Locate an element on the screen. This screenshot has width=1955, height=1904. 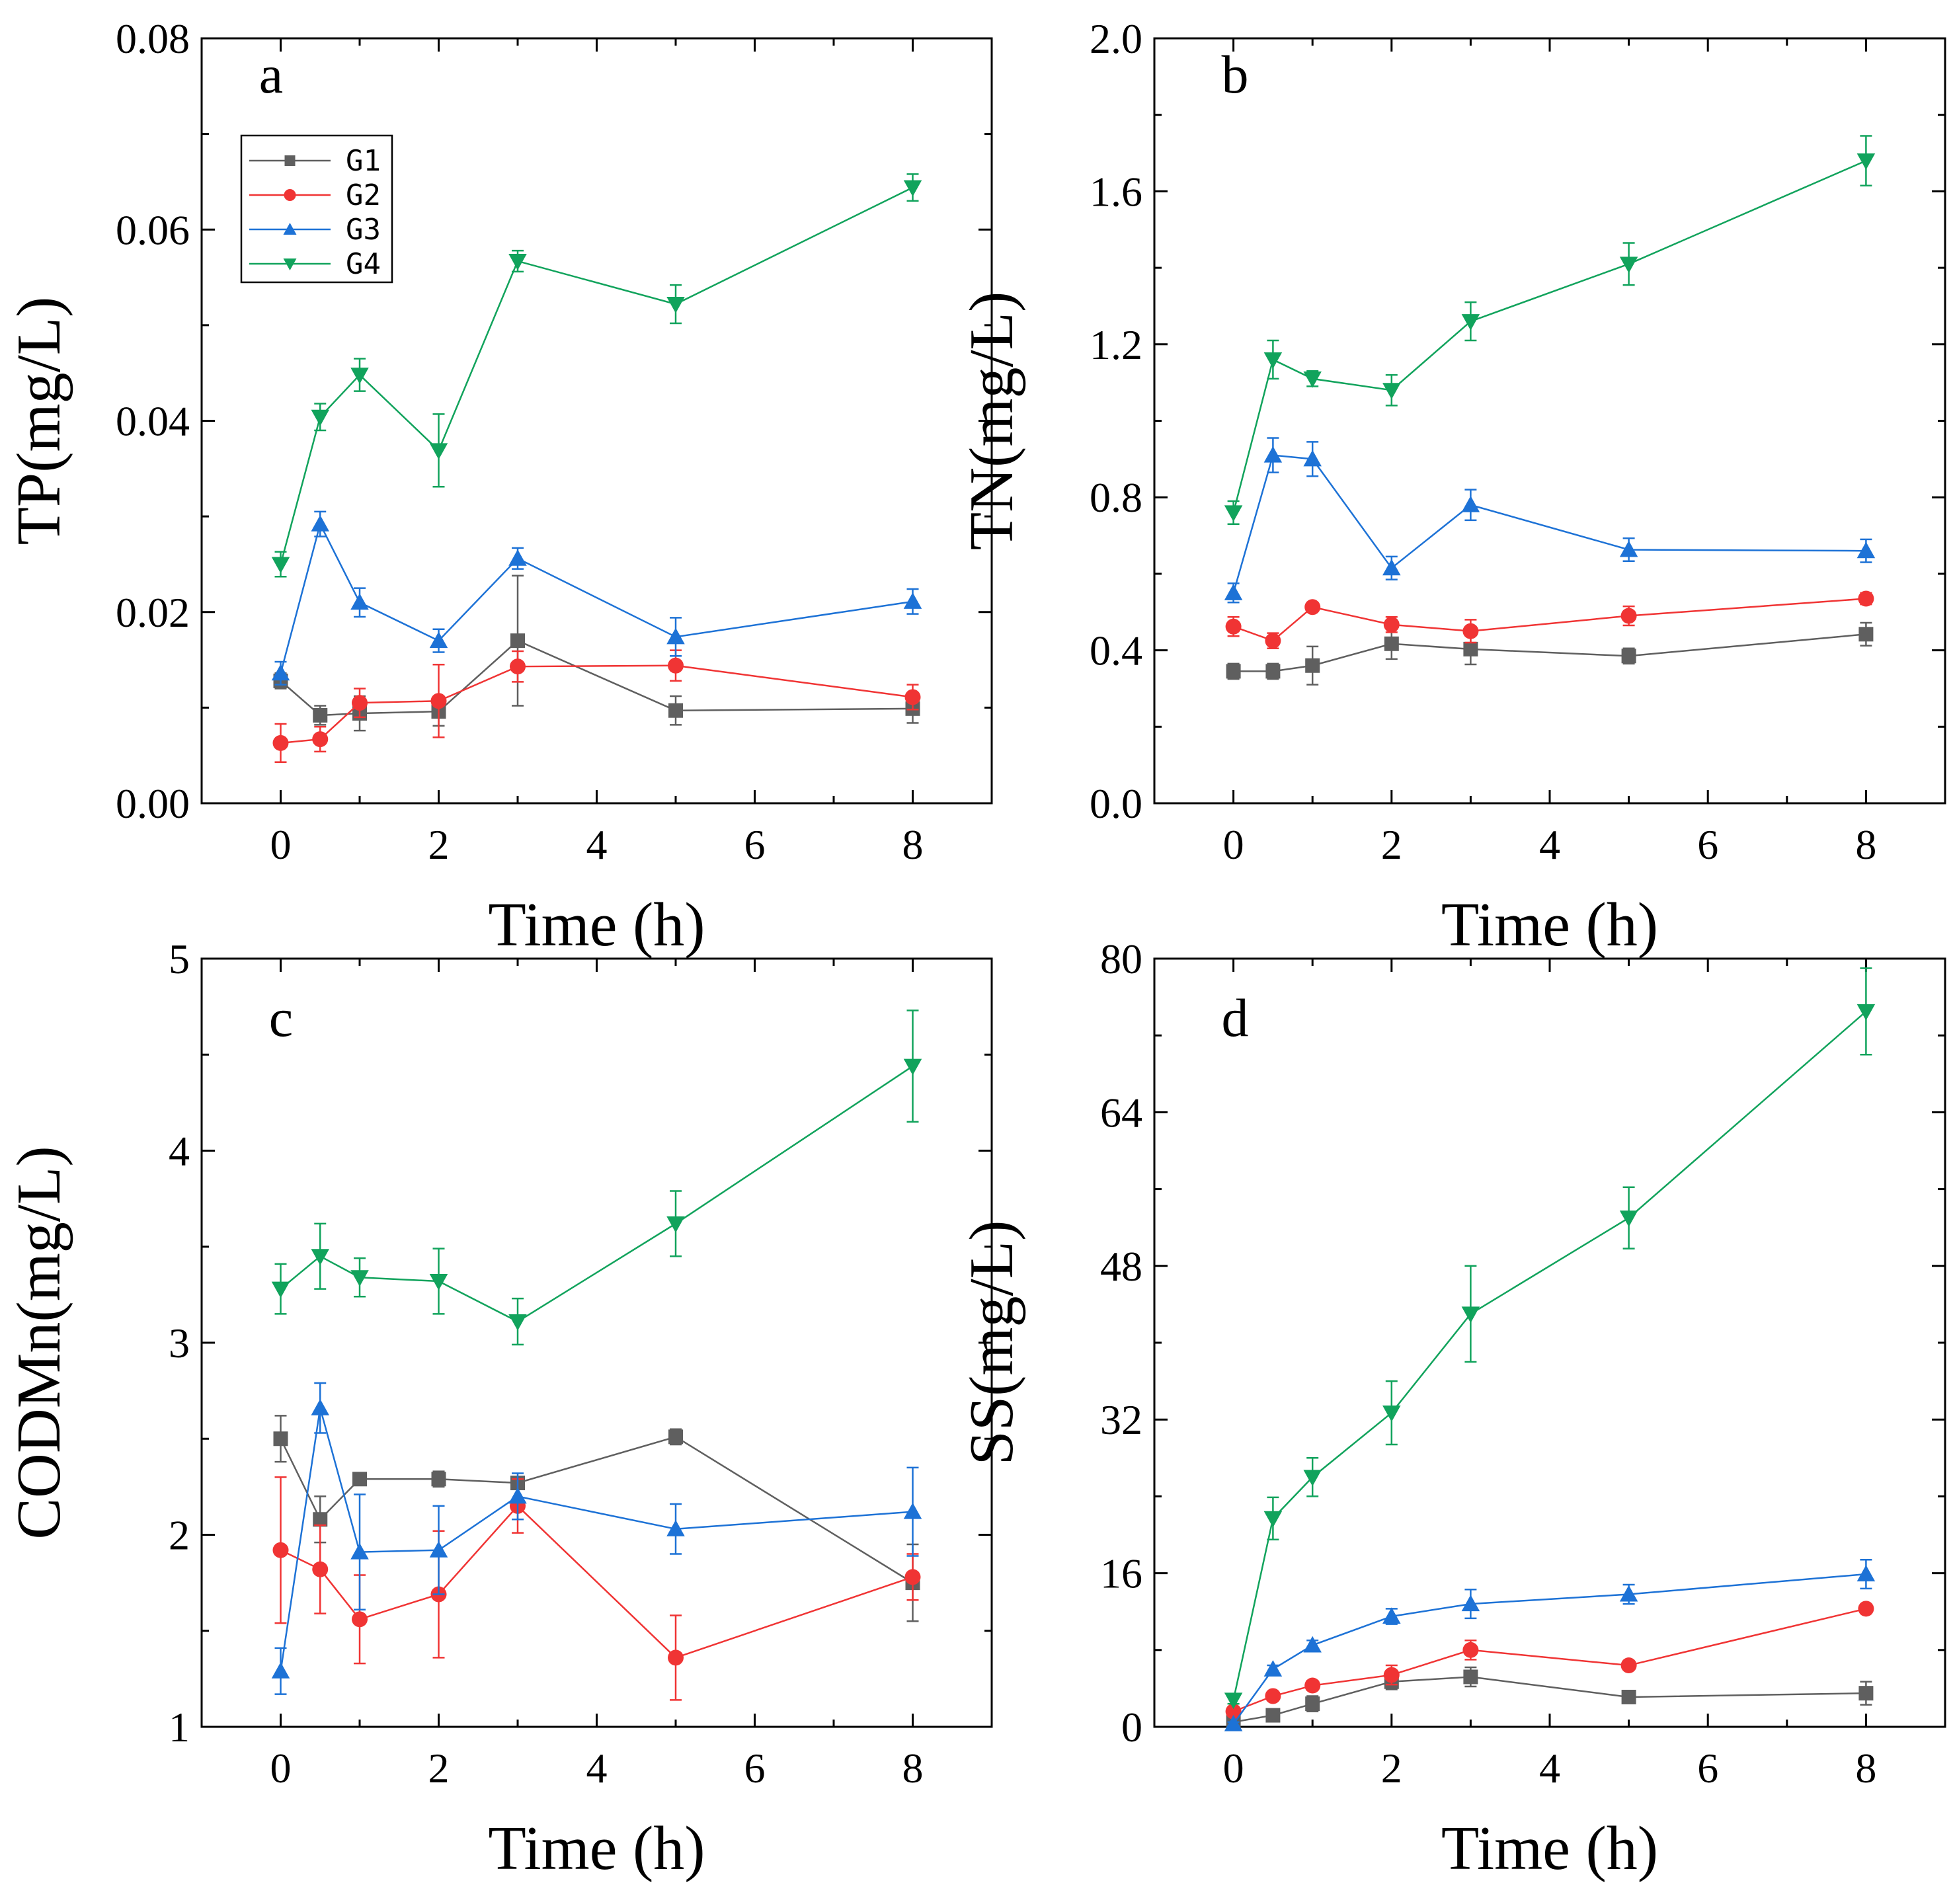
y-axis-title: TP(mg/L) is located at coordinates (39, 421).